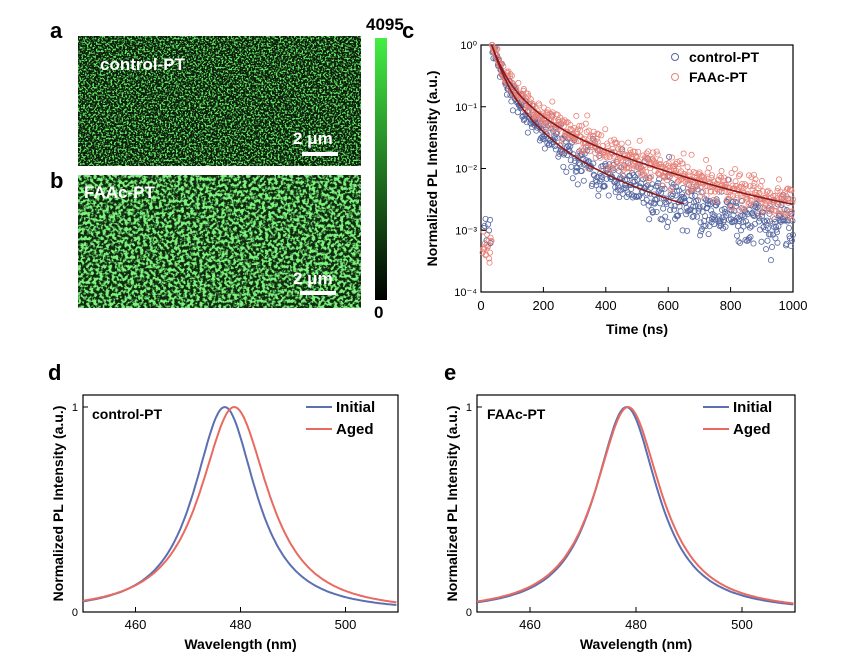 Image resolution: width=860 pixels, height=672 pixels. I want to click on scatter-points-c, so click(637, 154).